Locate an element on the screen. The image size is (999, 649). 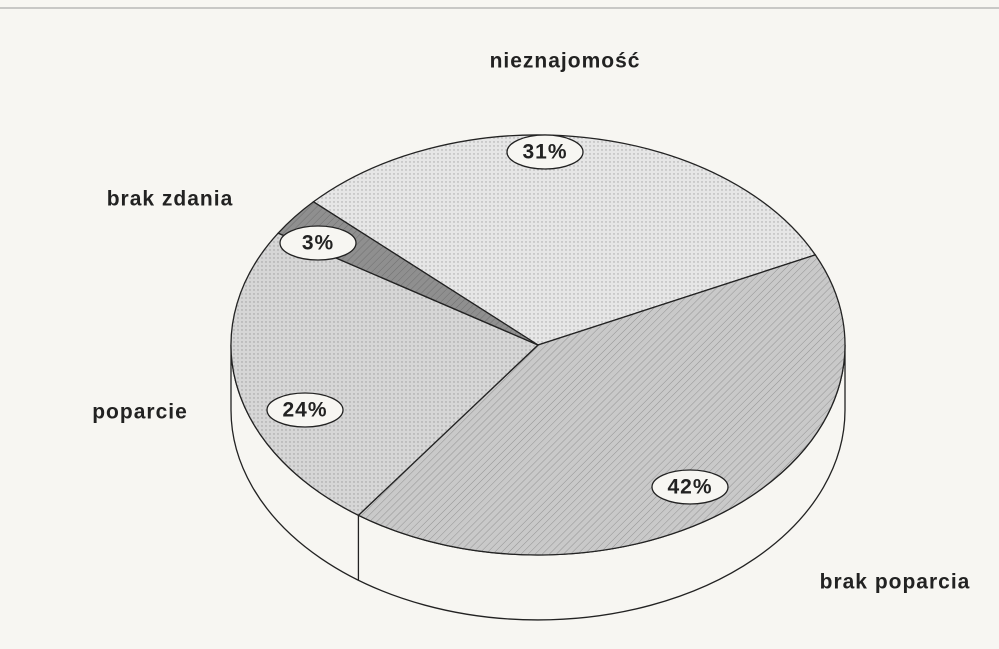
slice-texture is located at coordinates (384, 374).